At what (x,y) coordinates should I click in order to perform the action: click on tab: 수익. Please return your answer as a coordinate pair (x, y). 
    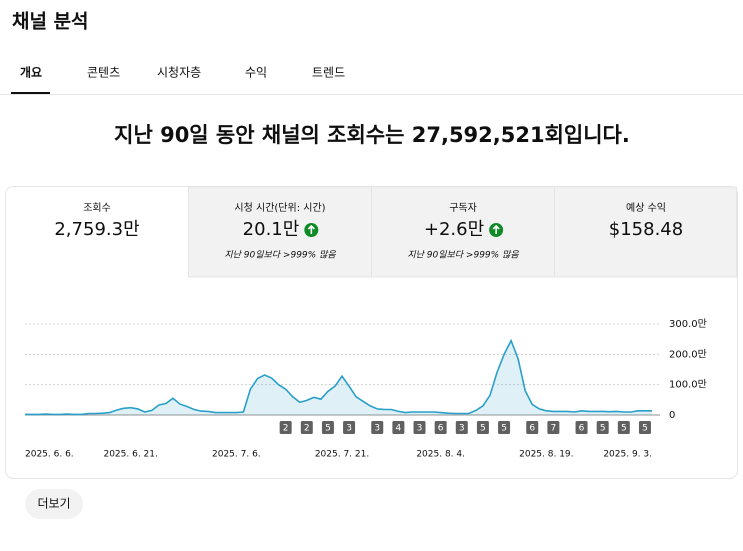
    Looking at the image, I should click on (256, 73).